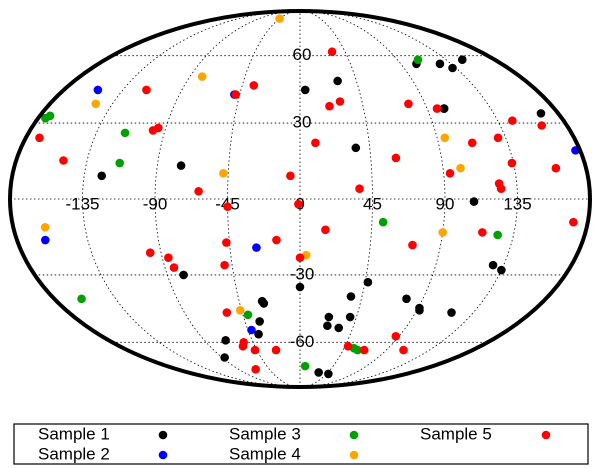 Image resolution: width=600 pixels, height=468 pixels. I want to click on legend-label: Sample 4, so click(265, 453).